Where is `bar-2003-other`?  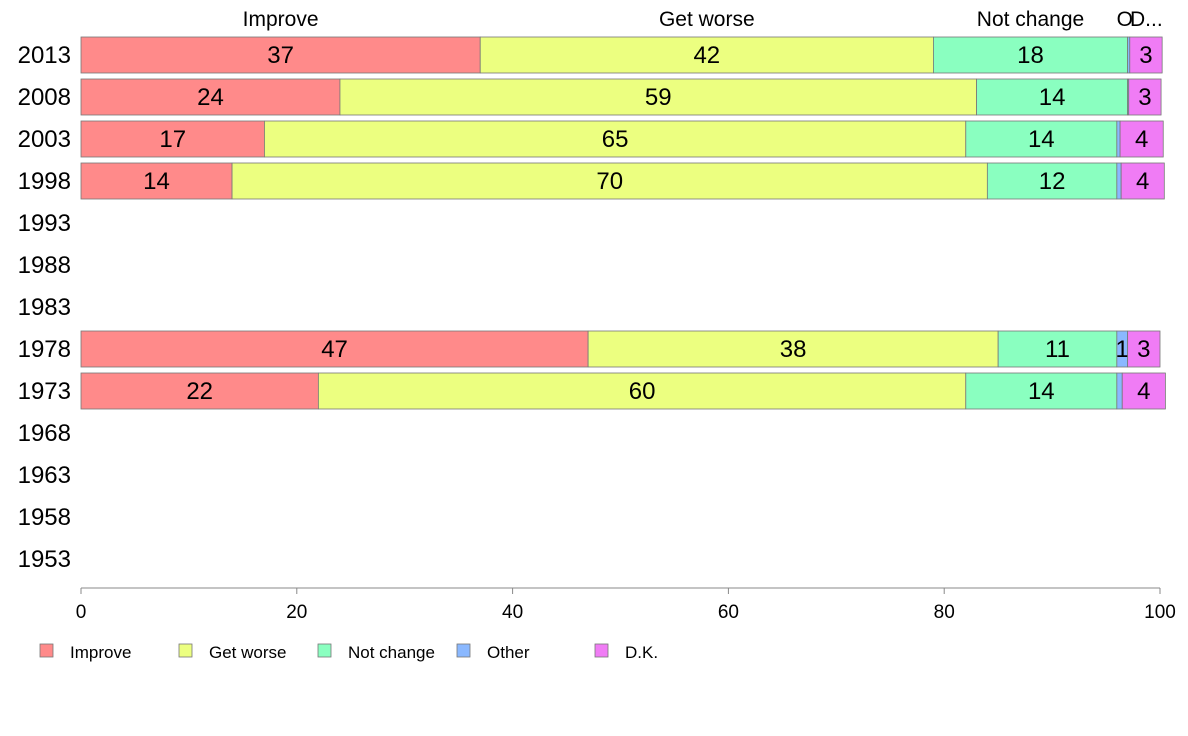
bar-2003-other is located at coordinates (1118, 139).